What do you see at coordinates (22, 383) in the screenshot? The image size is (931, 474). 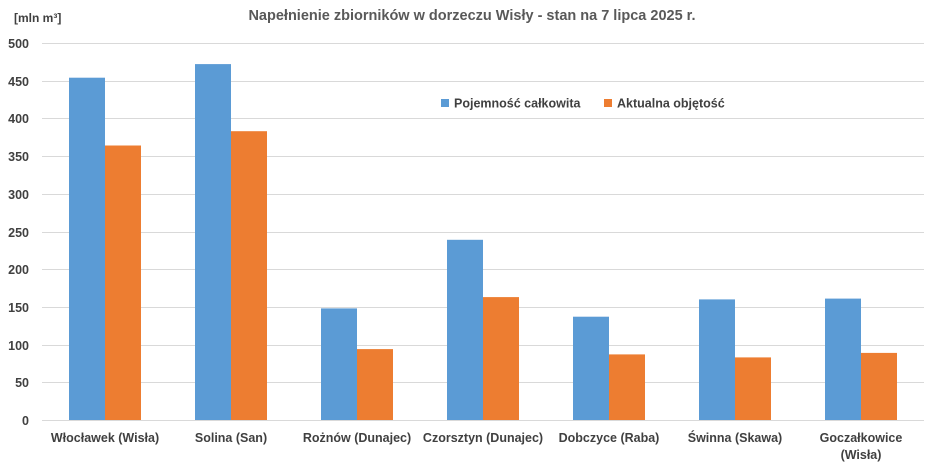 I see `y-tick-label: 50` at bounding box center [22, 383].